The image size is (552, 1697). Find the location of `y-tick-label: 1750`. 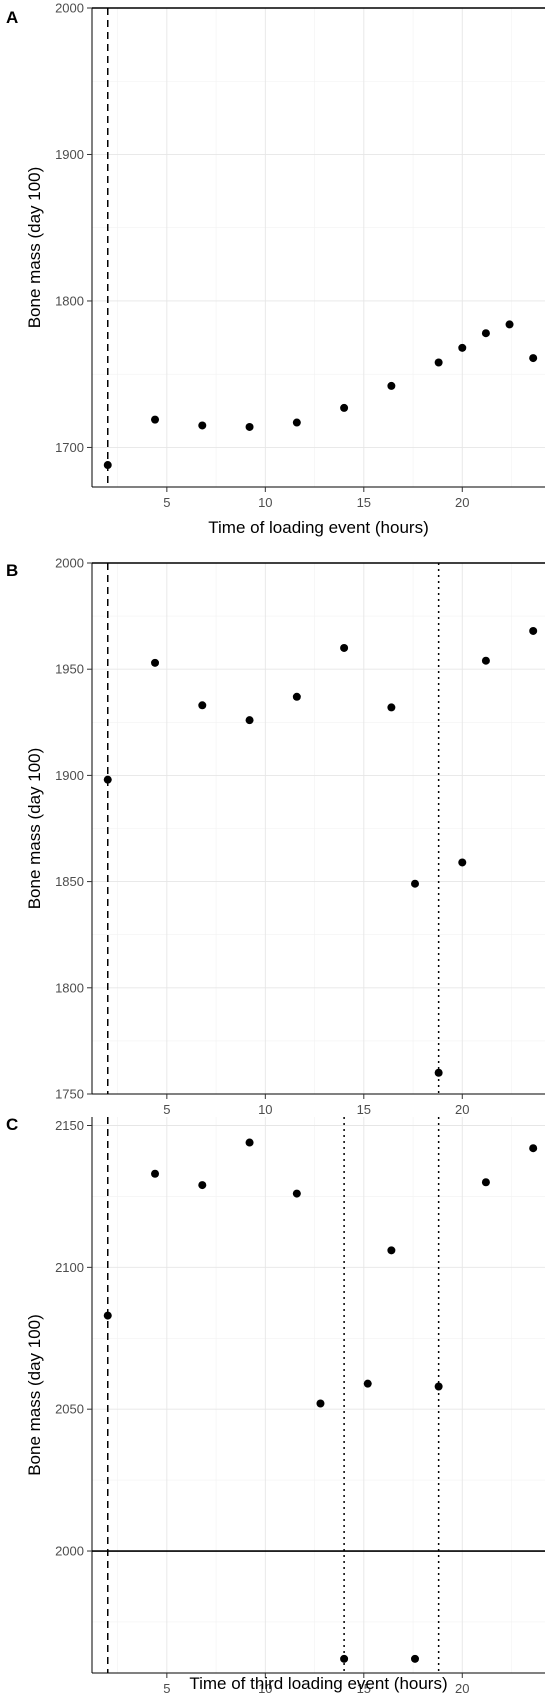

y-tick-label: 1750 is located at coordinates (69, 1094).